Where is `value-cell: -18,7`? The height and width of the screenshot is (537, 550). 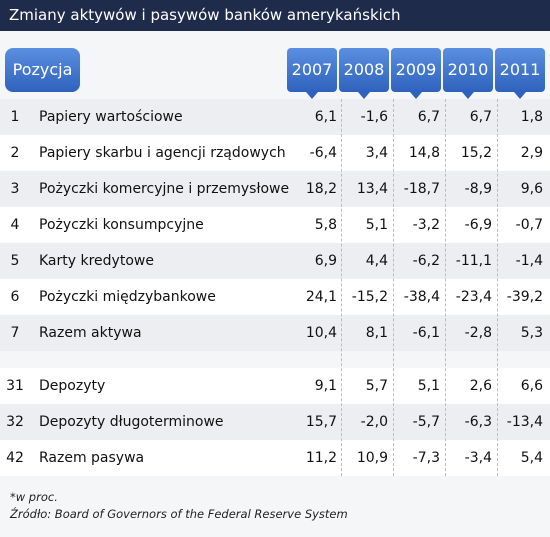
value-cell: -18,7 is located at coordinates (421, 189).